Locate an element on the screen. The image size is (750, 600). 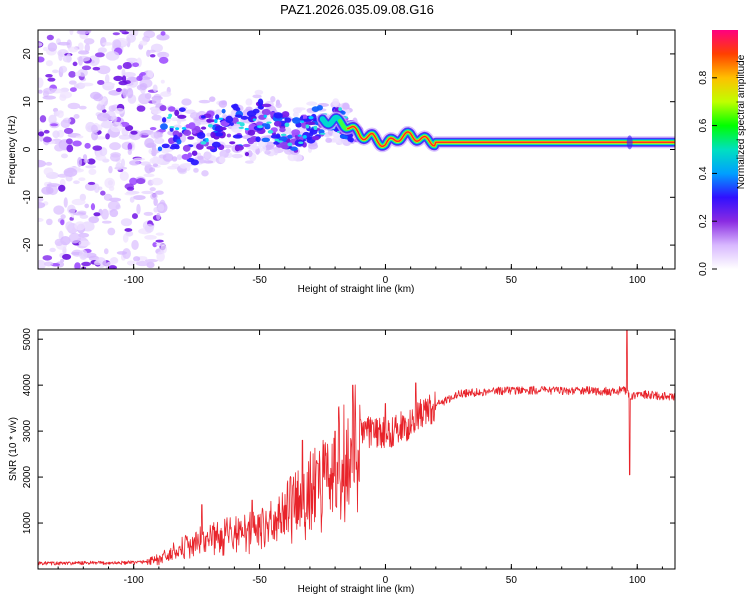
spectrogram-x-tick-label: 50 is located at coordinates (512, 280).